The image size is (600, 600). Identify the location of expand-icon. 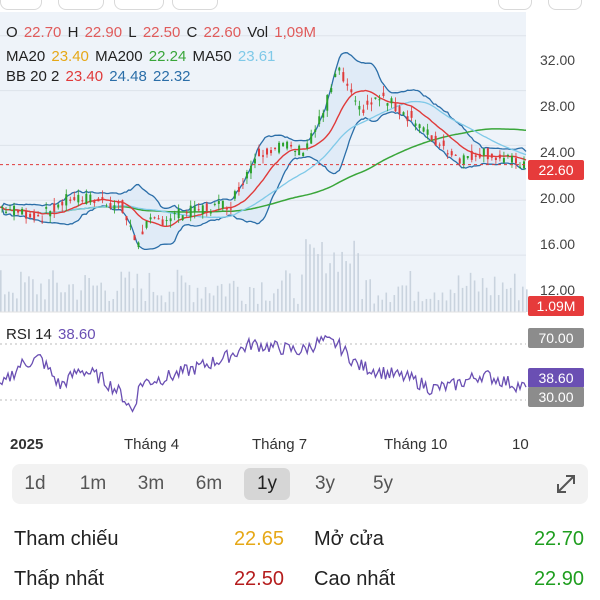
(566, 484).